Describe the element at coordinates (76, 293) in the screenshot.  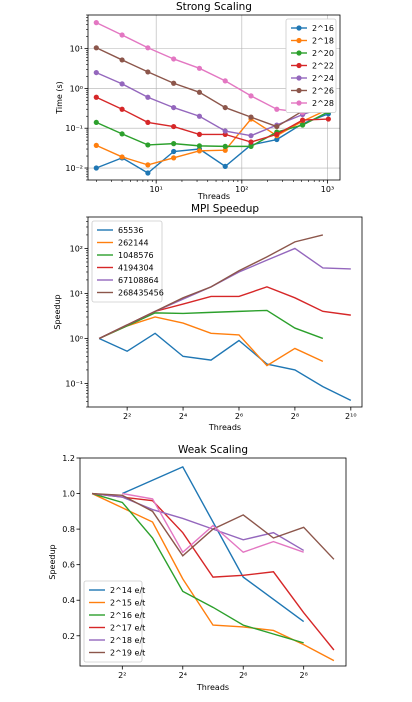
I see `y-tick-label: 10¹` at that location.